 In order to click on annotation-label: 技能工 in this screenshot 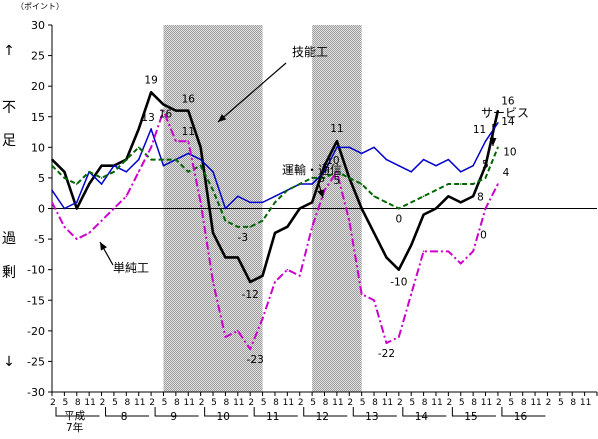, I will do `click(310, 52)`.